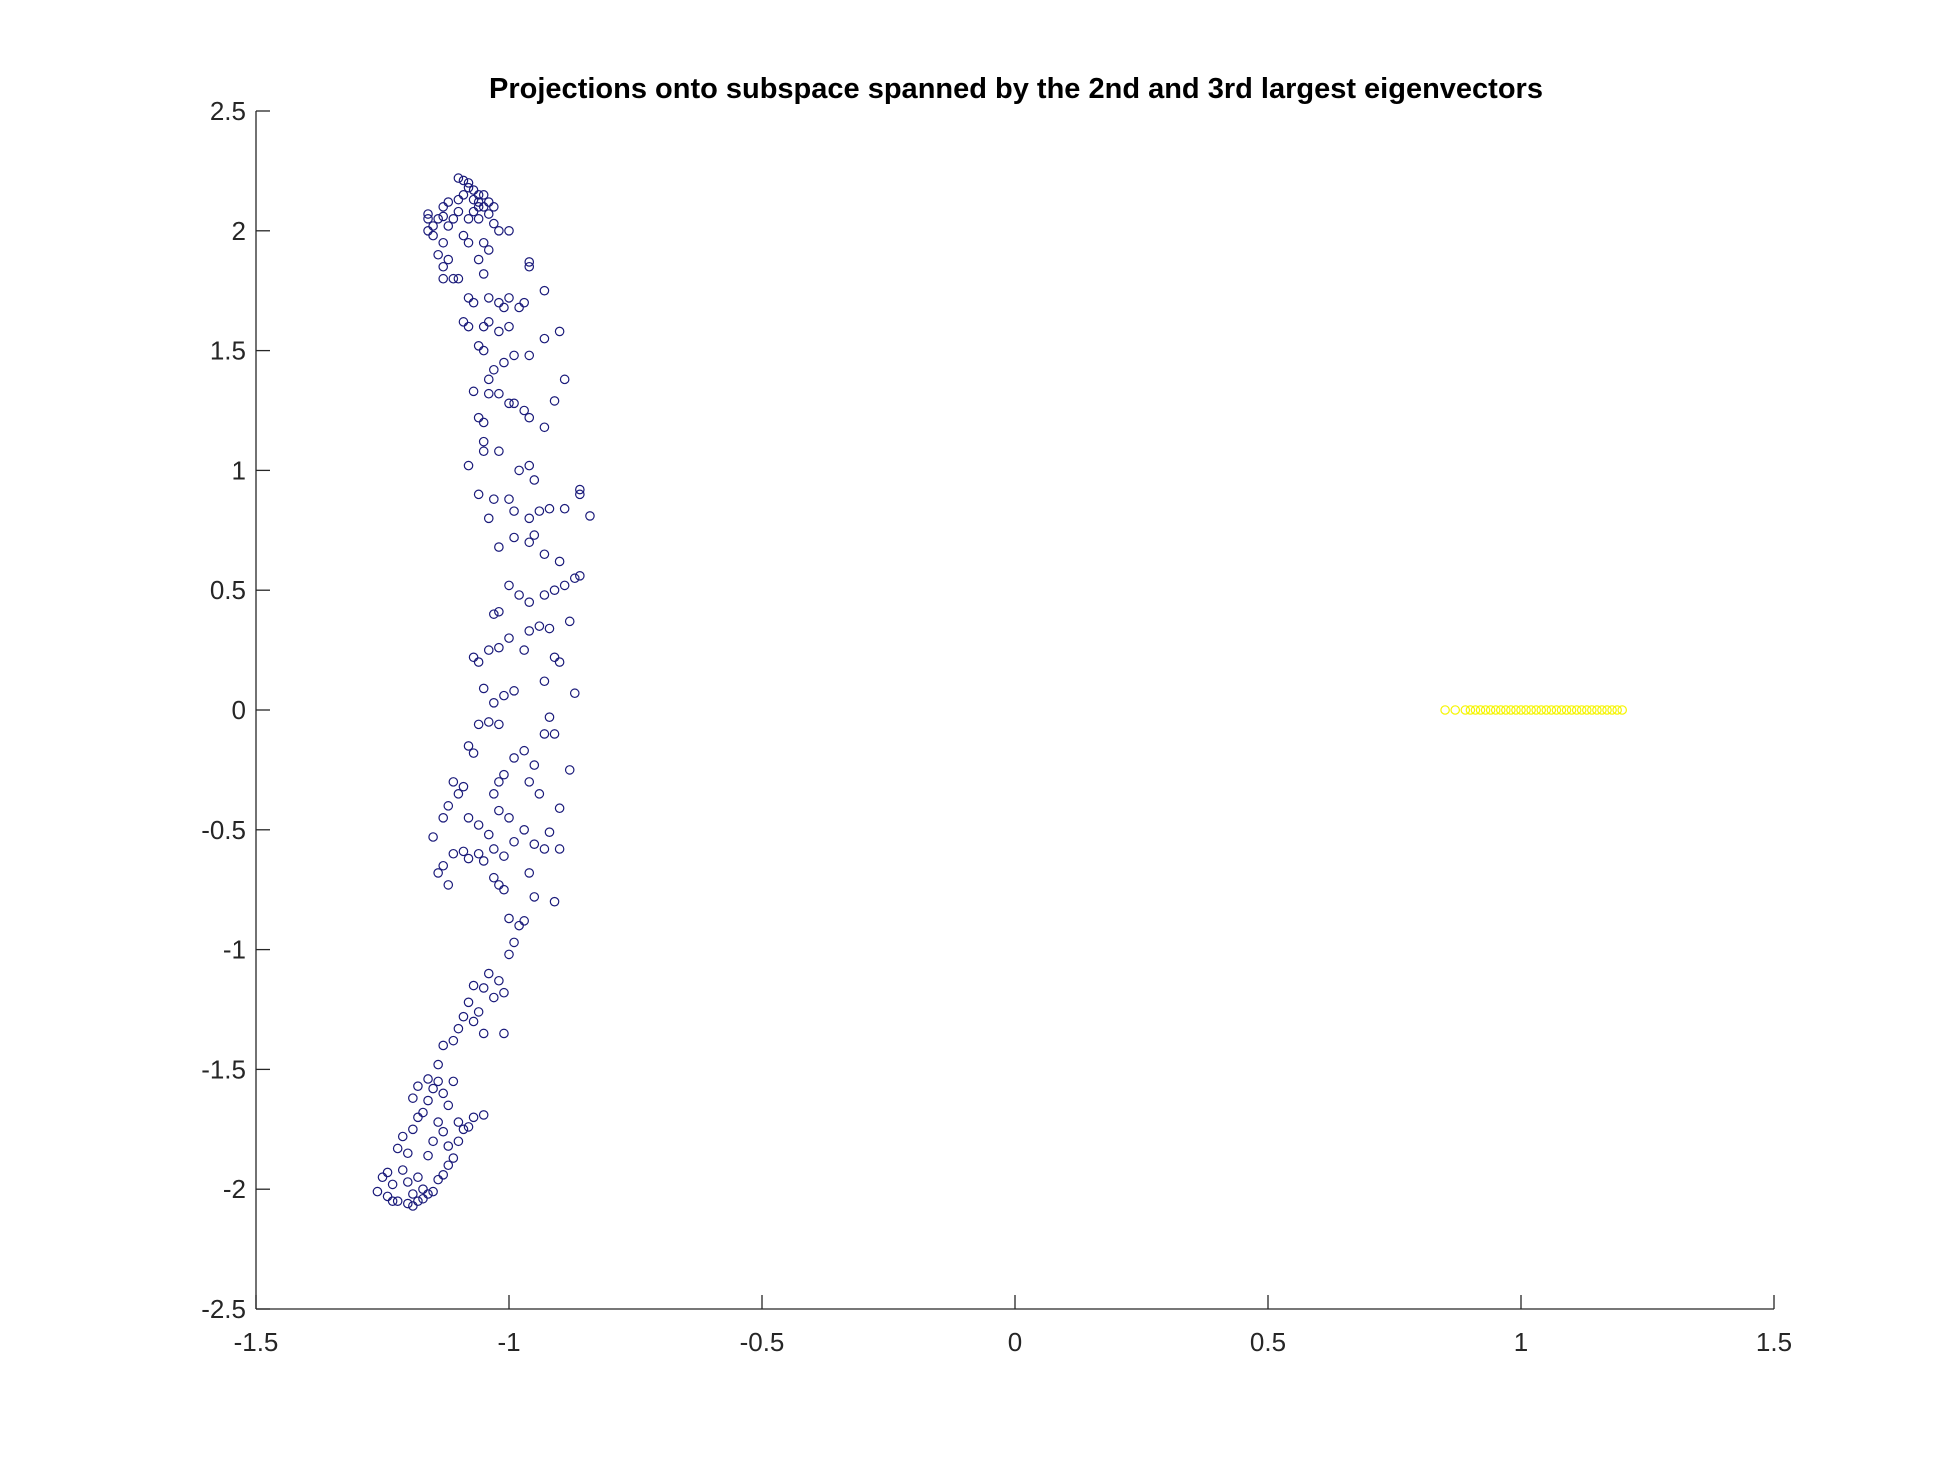 This screenshot has width=1951, height=1463. I want to click on x-axis-ticks: -1.5 -1 -0.5 0 0.5 1 1.5, so click(1013, 1326).